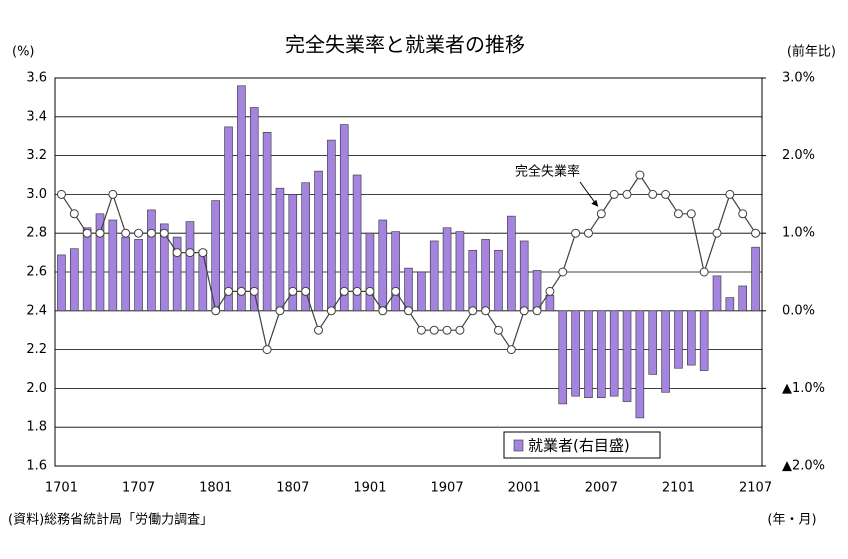 Image resolution: width=848 pixels, height=559 pixels. Describe the element at coordinates (369, 488) in the screenshot. I see `x-tick-label: 1901` at that location.